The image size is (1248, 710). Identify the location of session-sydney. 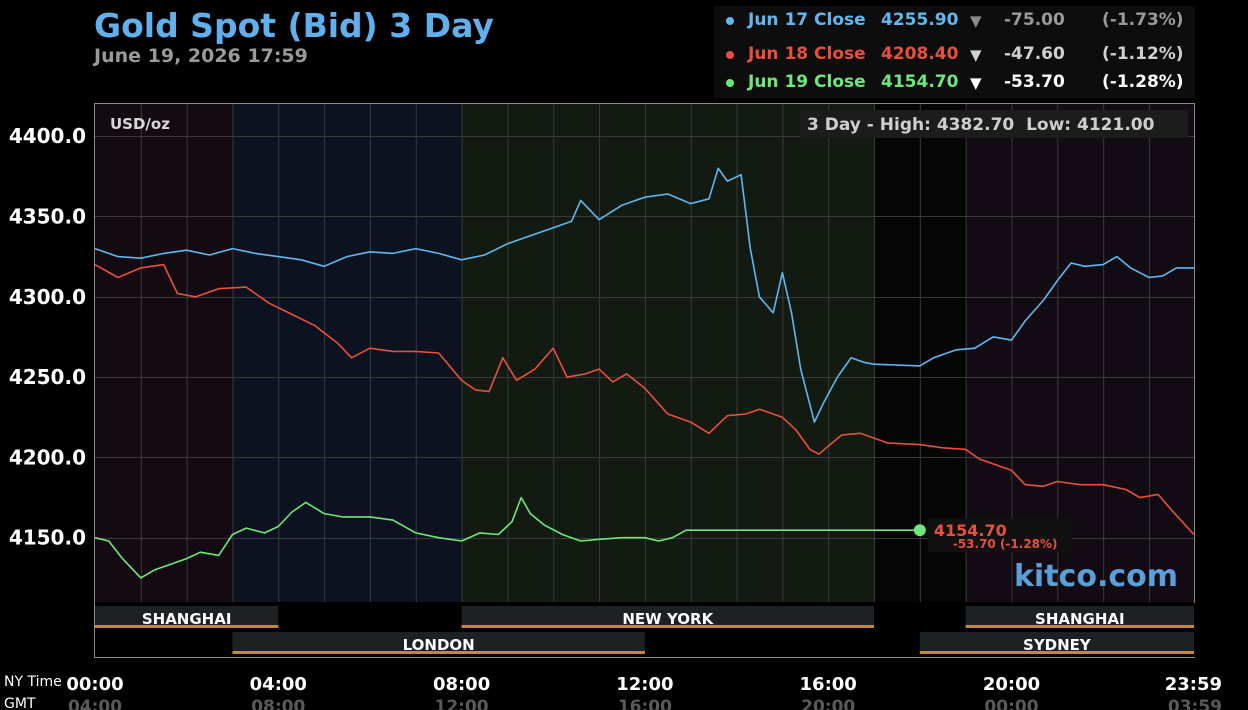
(1056, 642).